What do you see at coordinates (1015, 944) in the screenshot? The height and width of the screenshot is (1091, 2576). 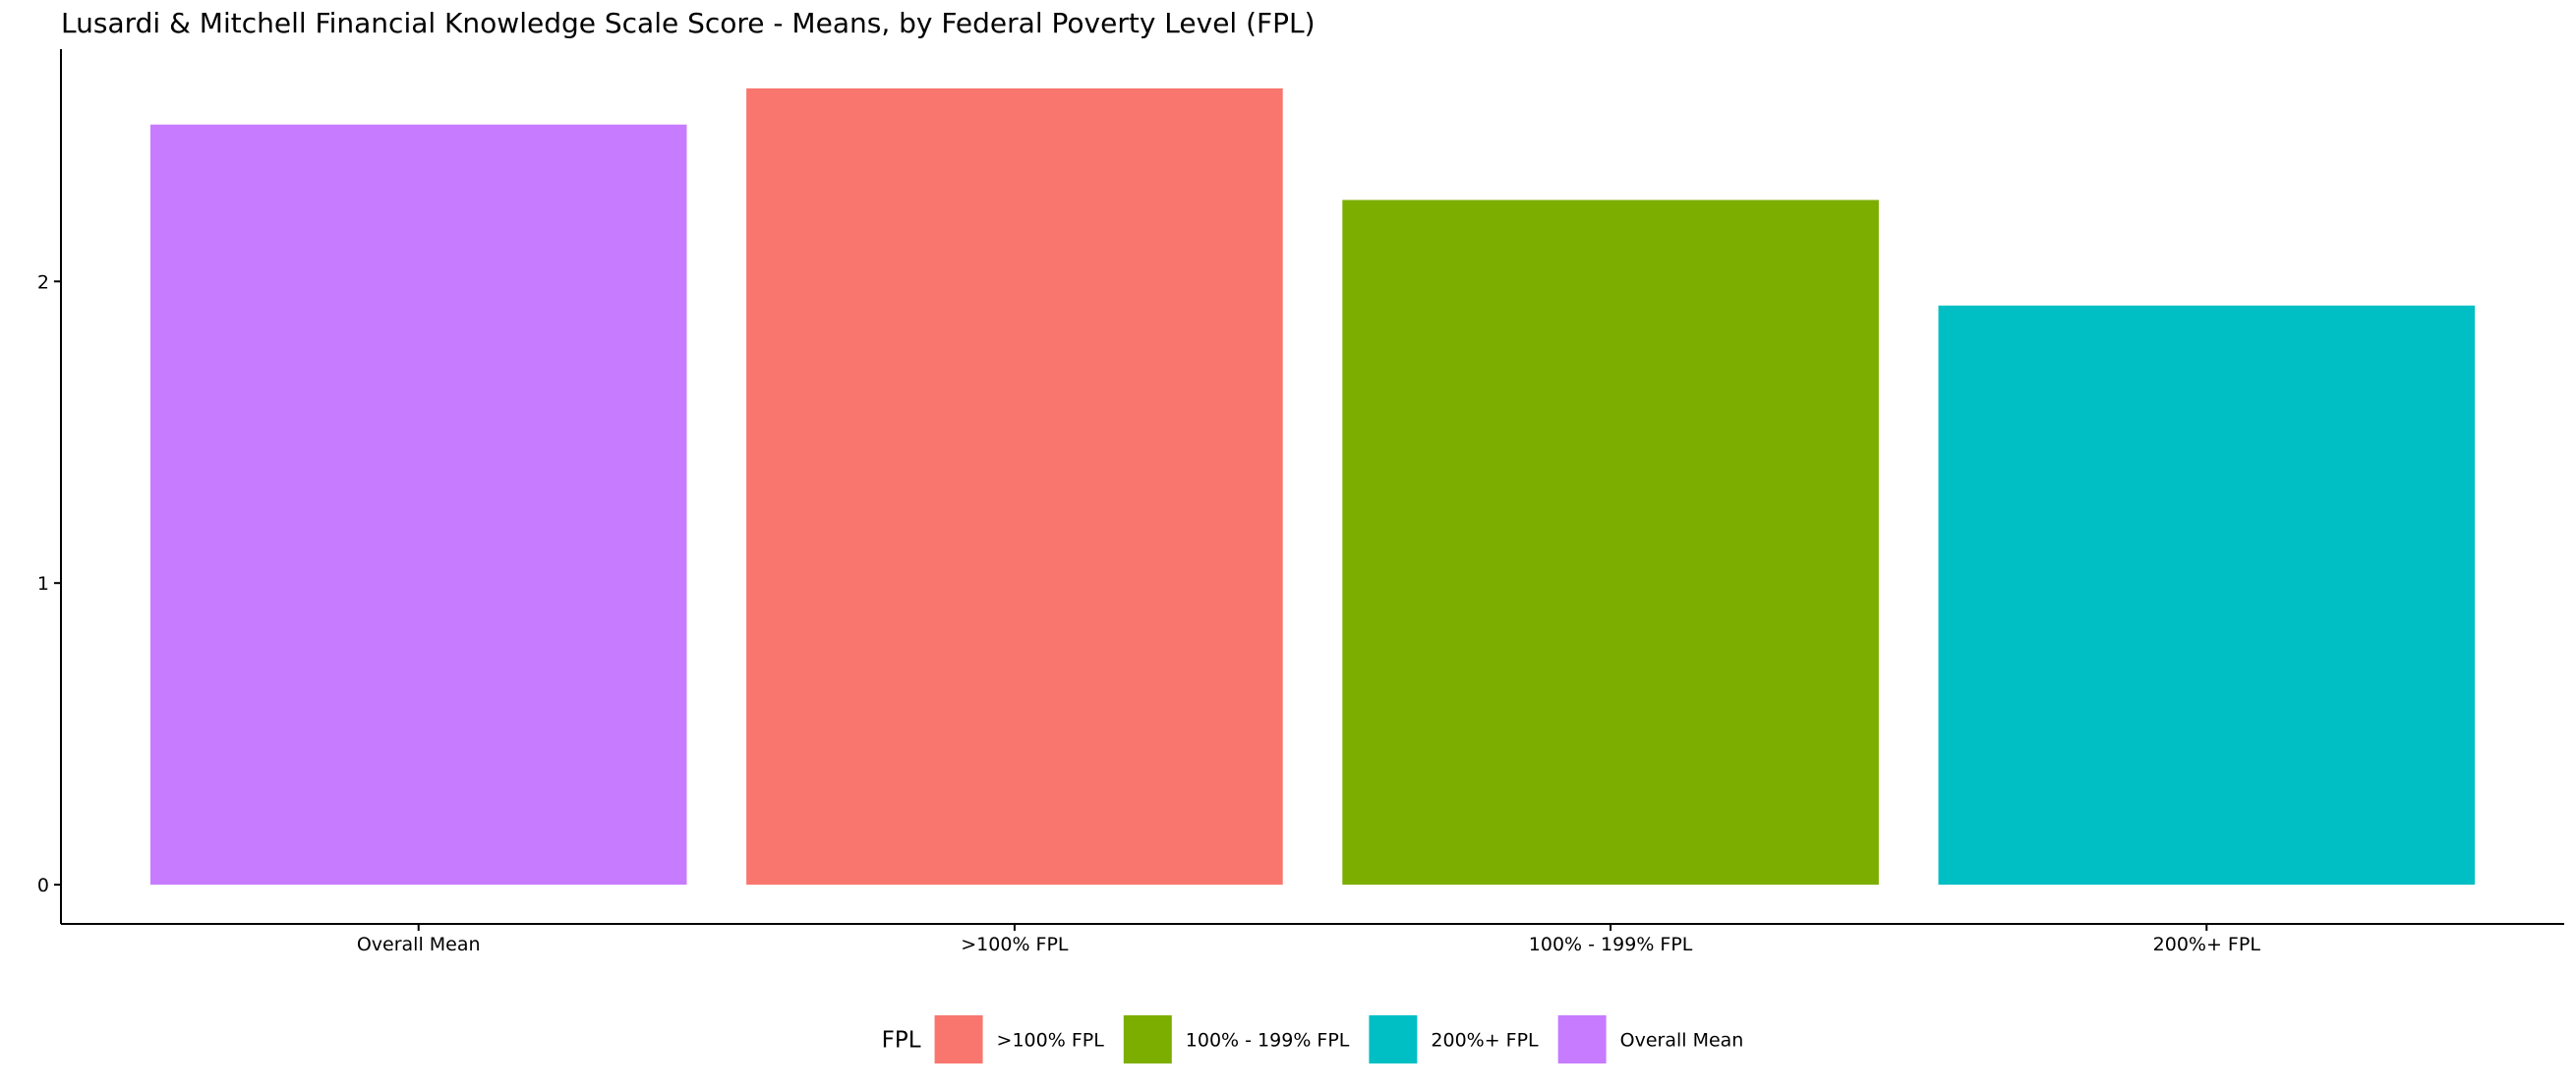 I see `x-tick-label: >100% FPL` at bounding box center [1015, 944].